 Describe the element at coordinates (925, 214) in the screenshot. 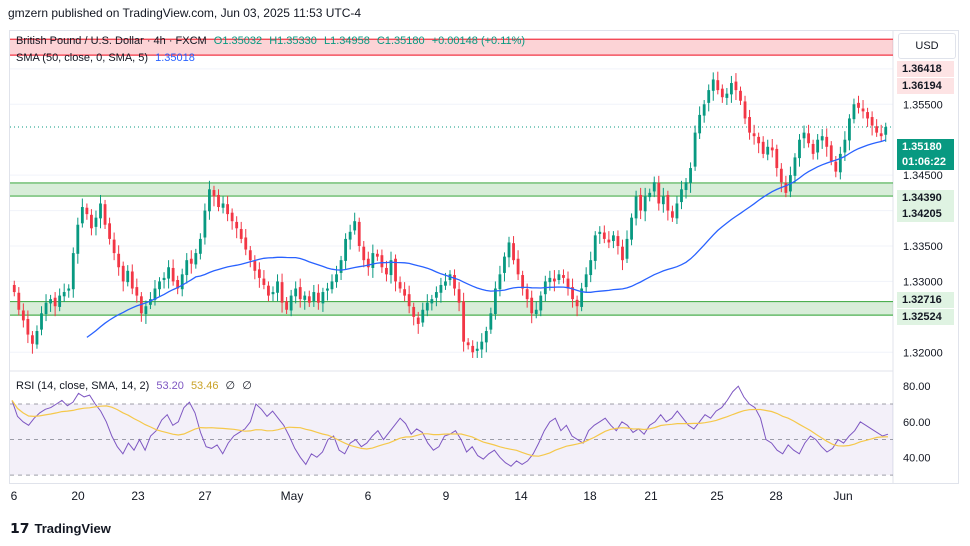

I see `zone-2-bottom-tag: 1.34205` at that location.